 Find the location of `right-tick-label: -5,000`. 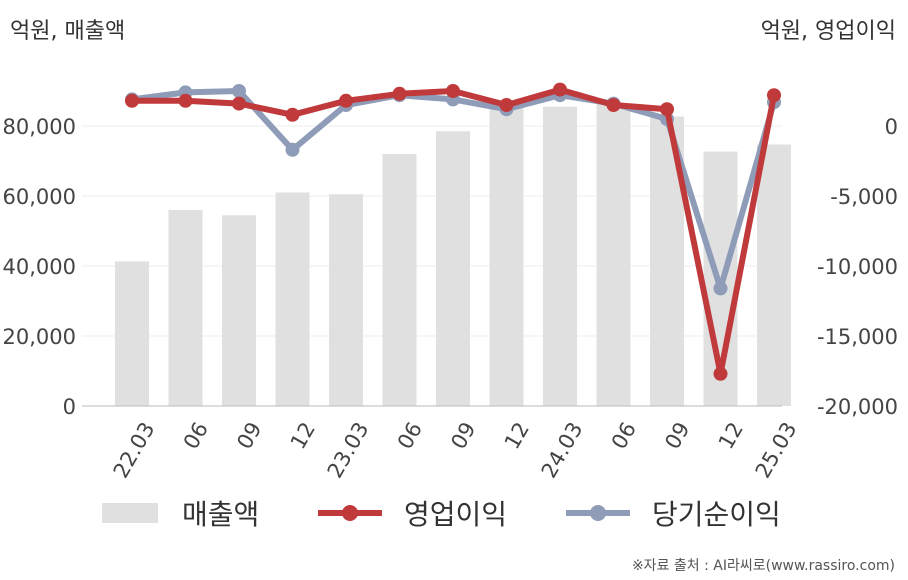

right-tick-label: -5,000 is located at coordinates (864, 197).